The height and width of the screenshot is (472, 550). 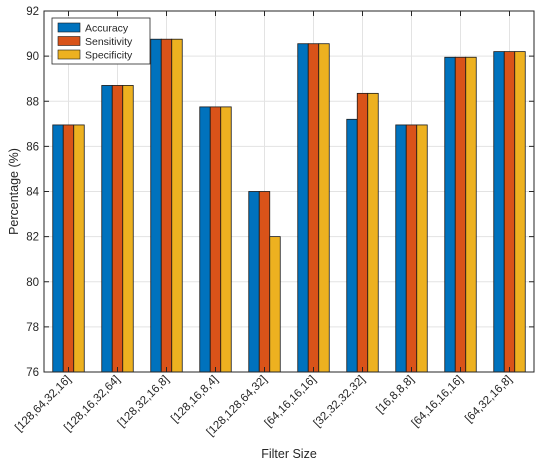 I want to click on x-tick-label: [16,8,8,8], so click(x=395, y=395).